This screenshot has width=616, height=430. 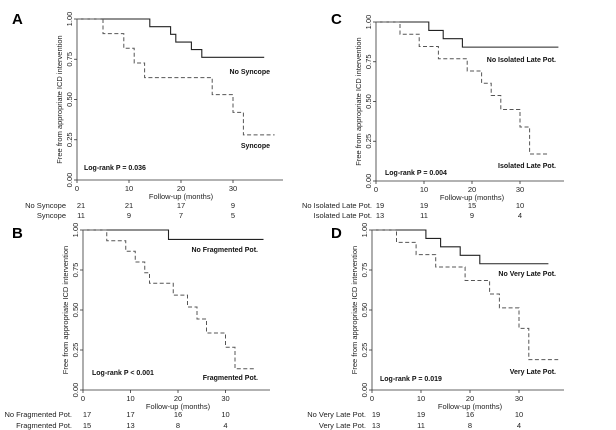 I want to click on risk-count: 5, so click(x=233, y=215).